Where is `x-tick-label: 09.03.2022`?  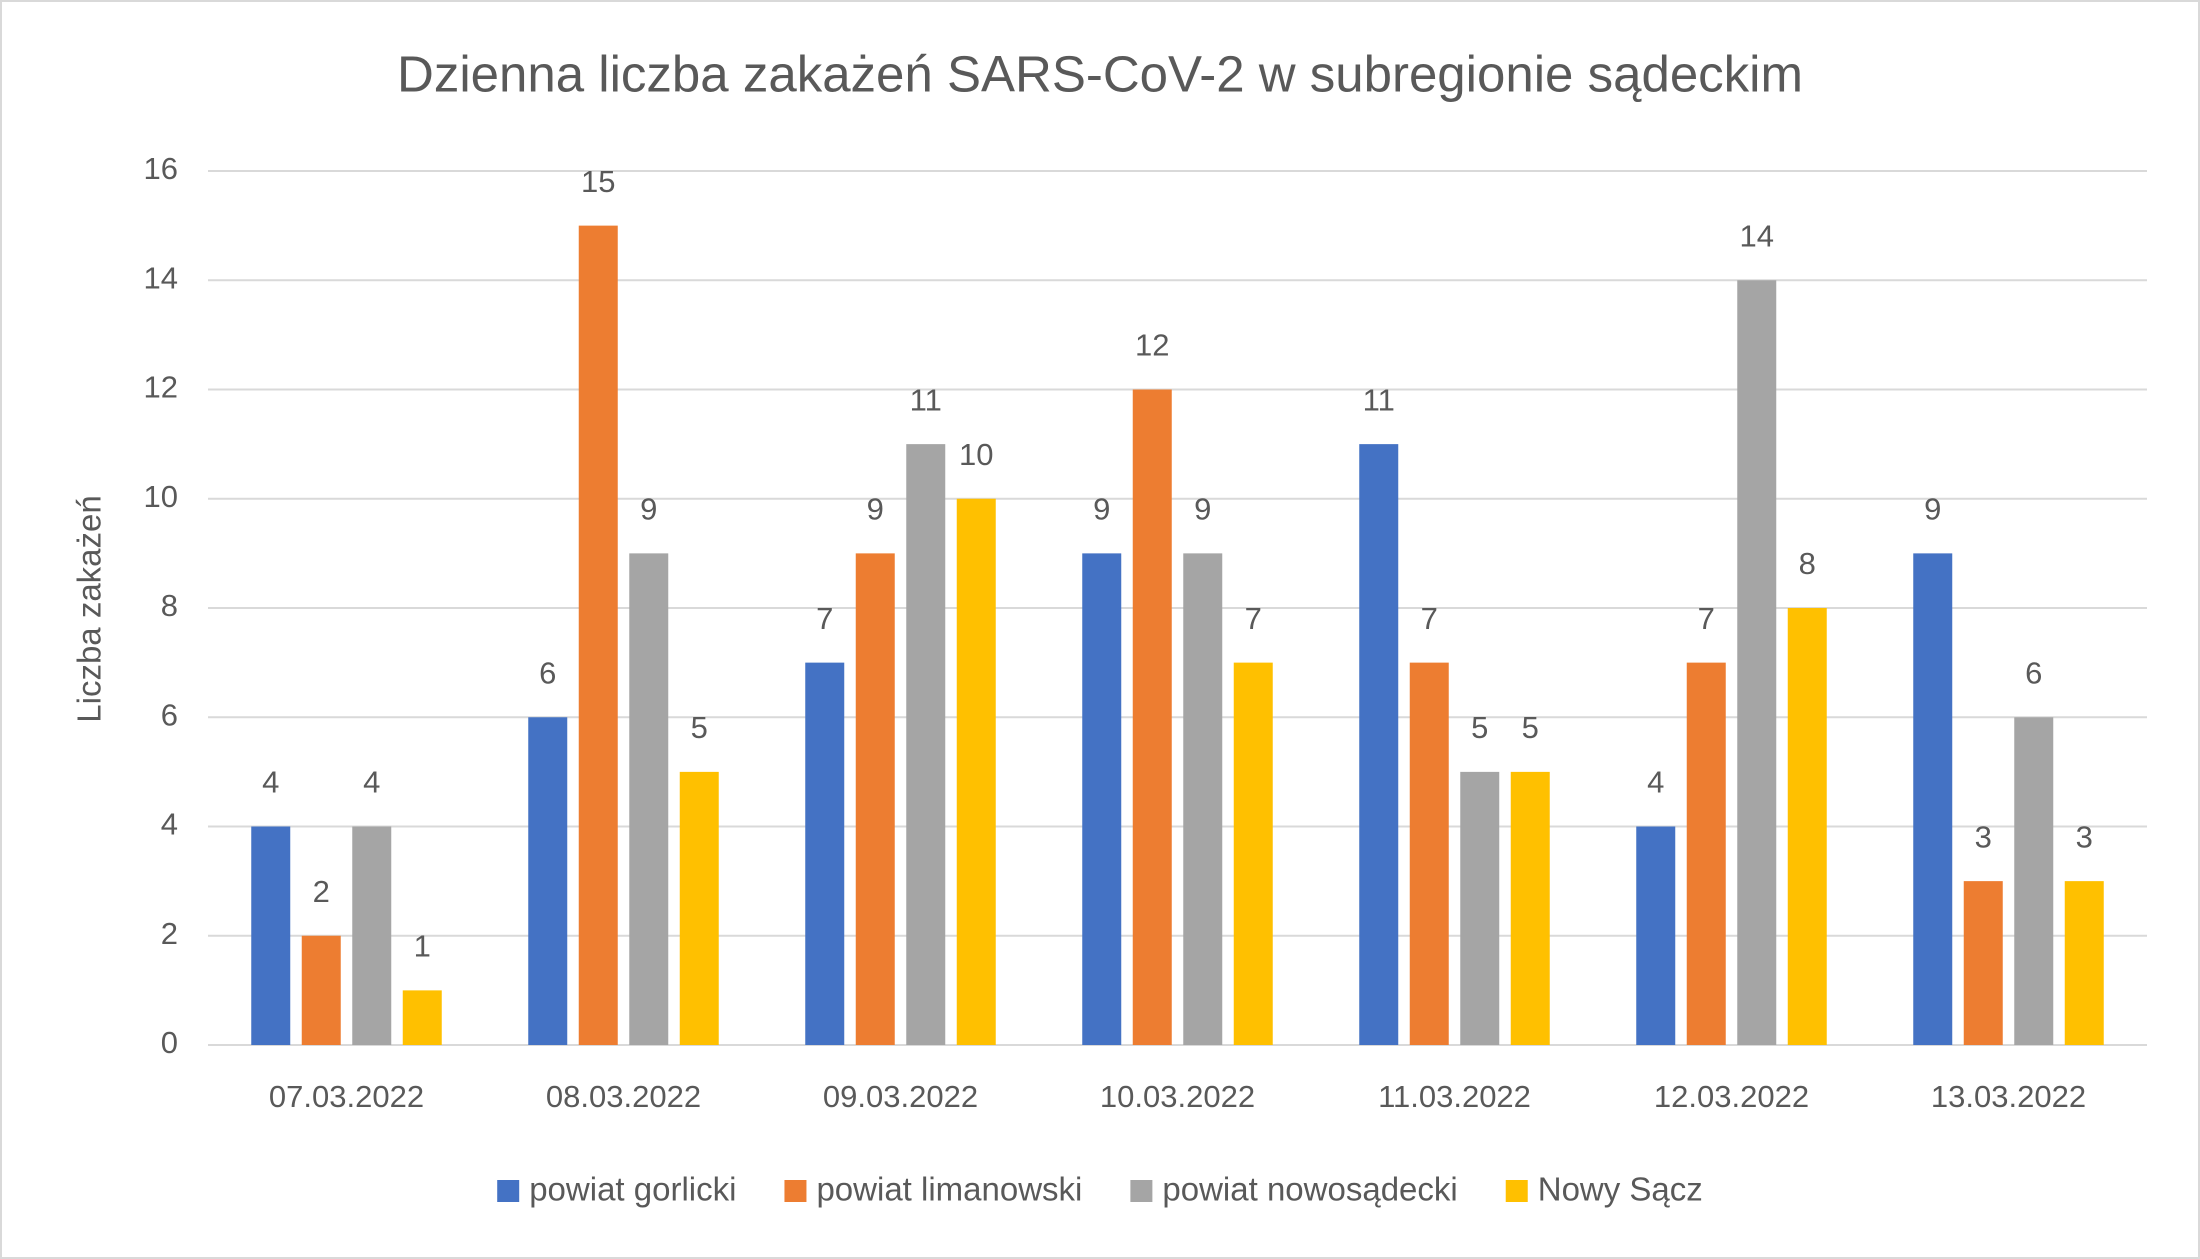
x-tick-label: 09.03.2022 is located at coordinates (900, 1096).